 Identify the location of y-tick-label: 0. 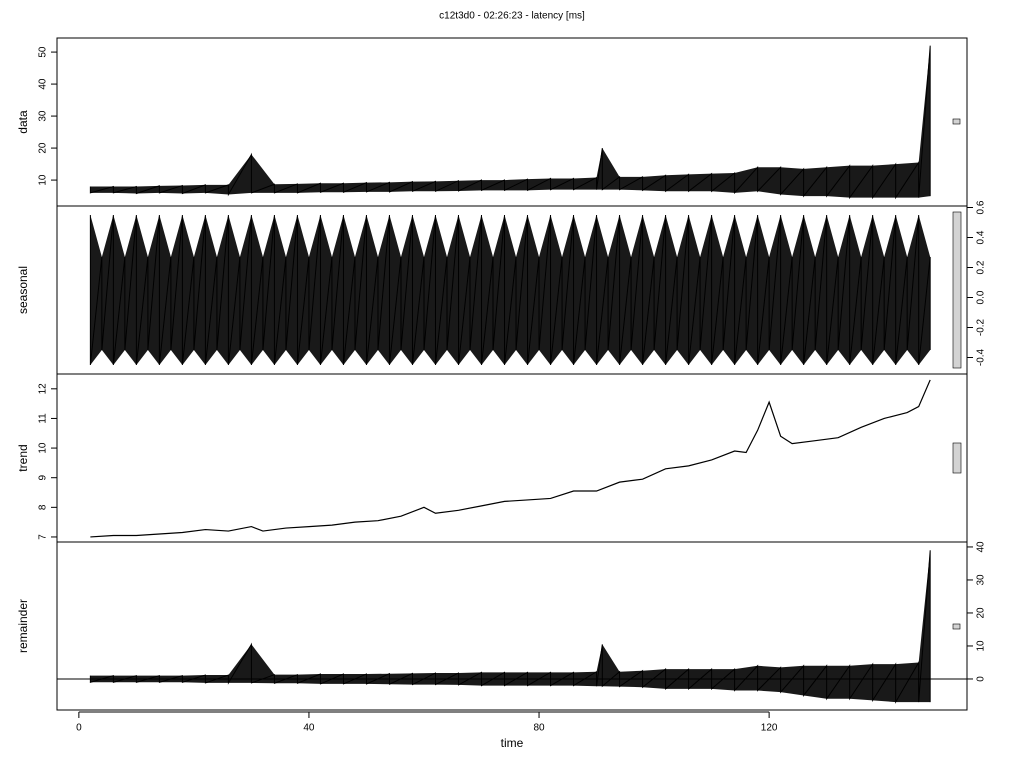
(981, 679).